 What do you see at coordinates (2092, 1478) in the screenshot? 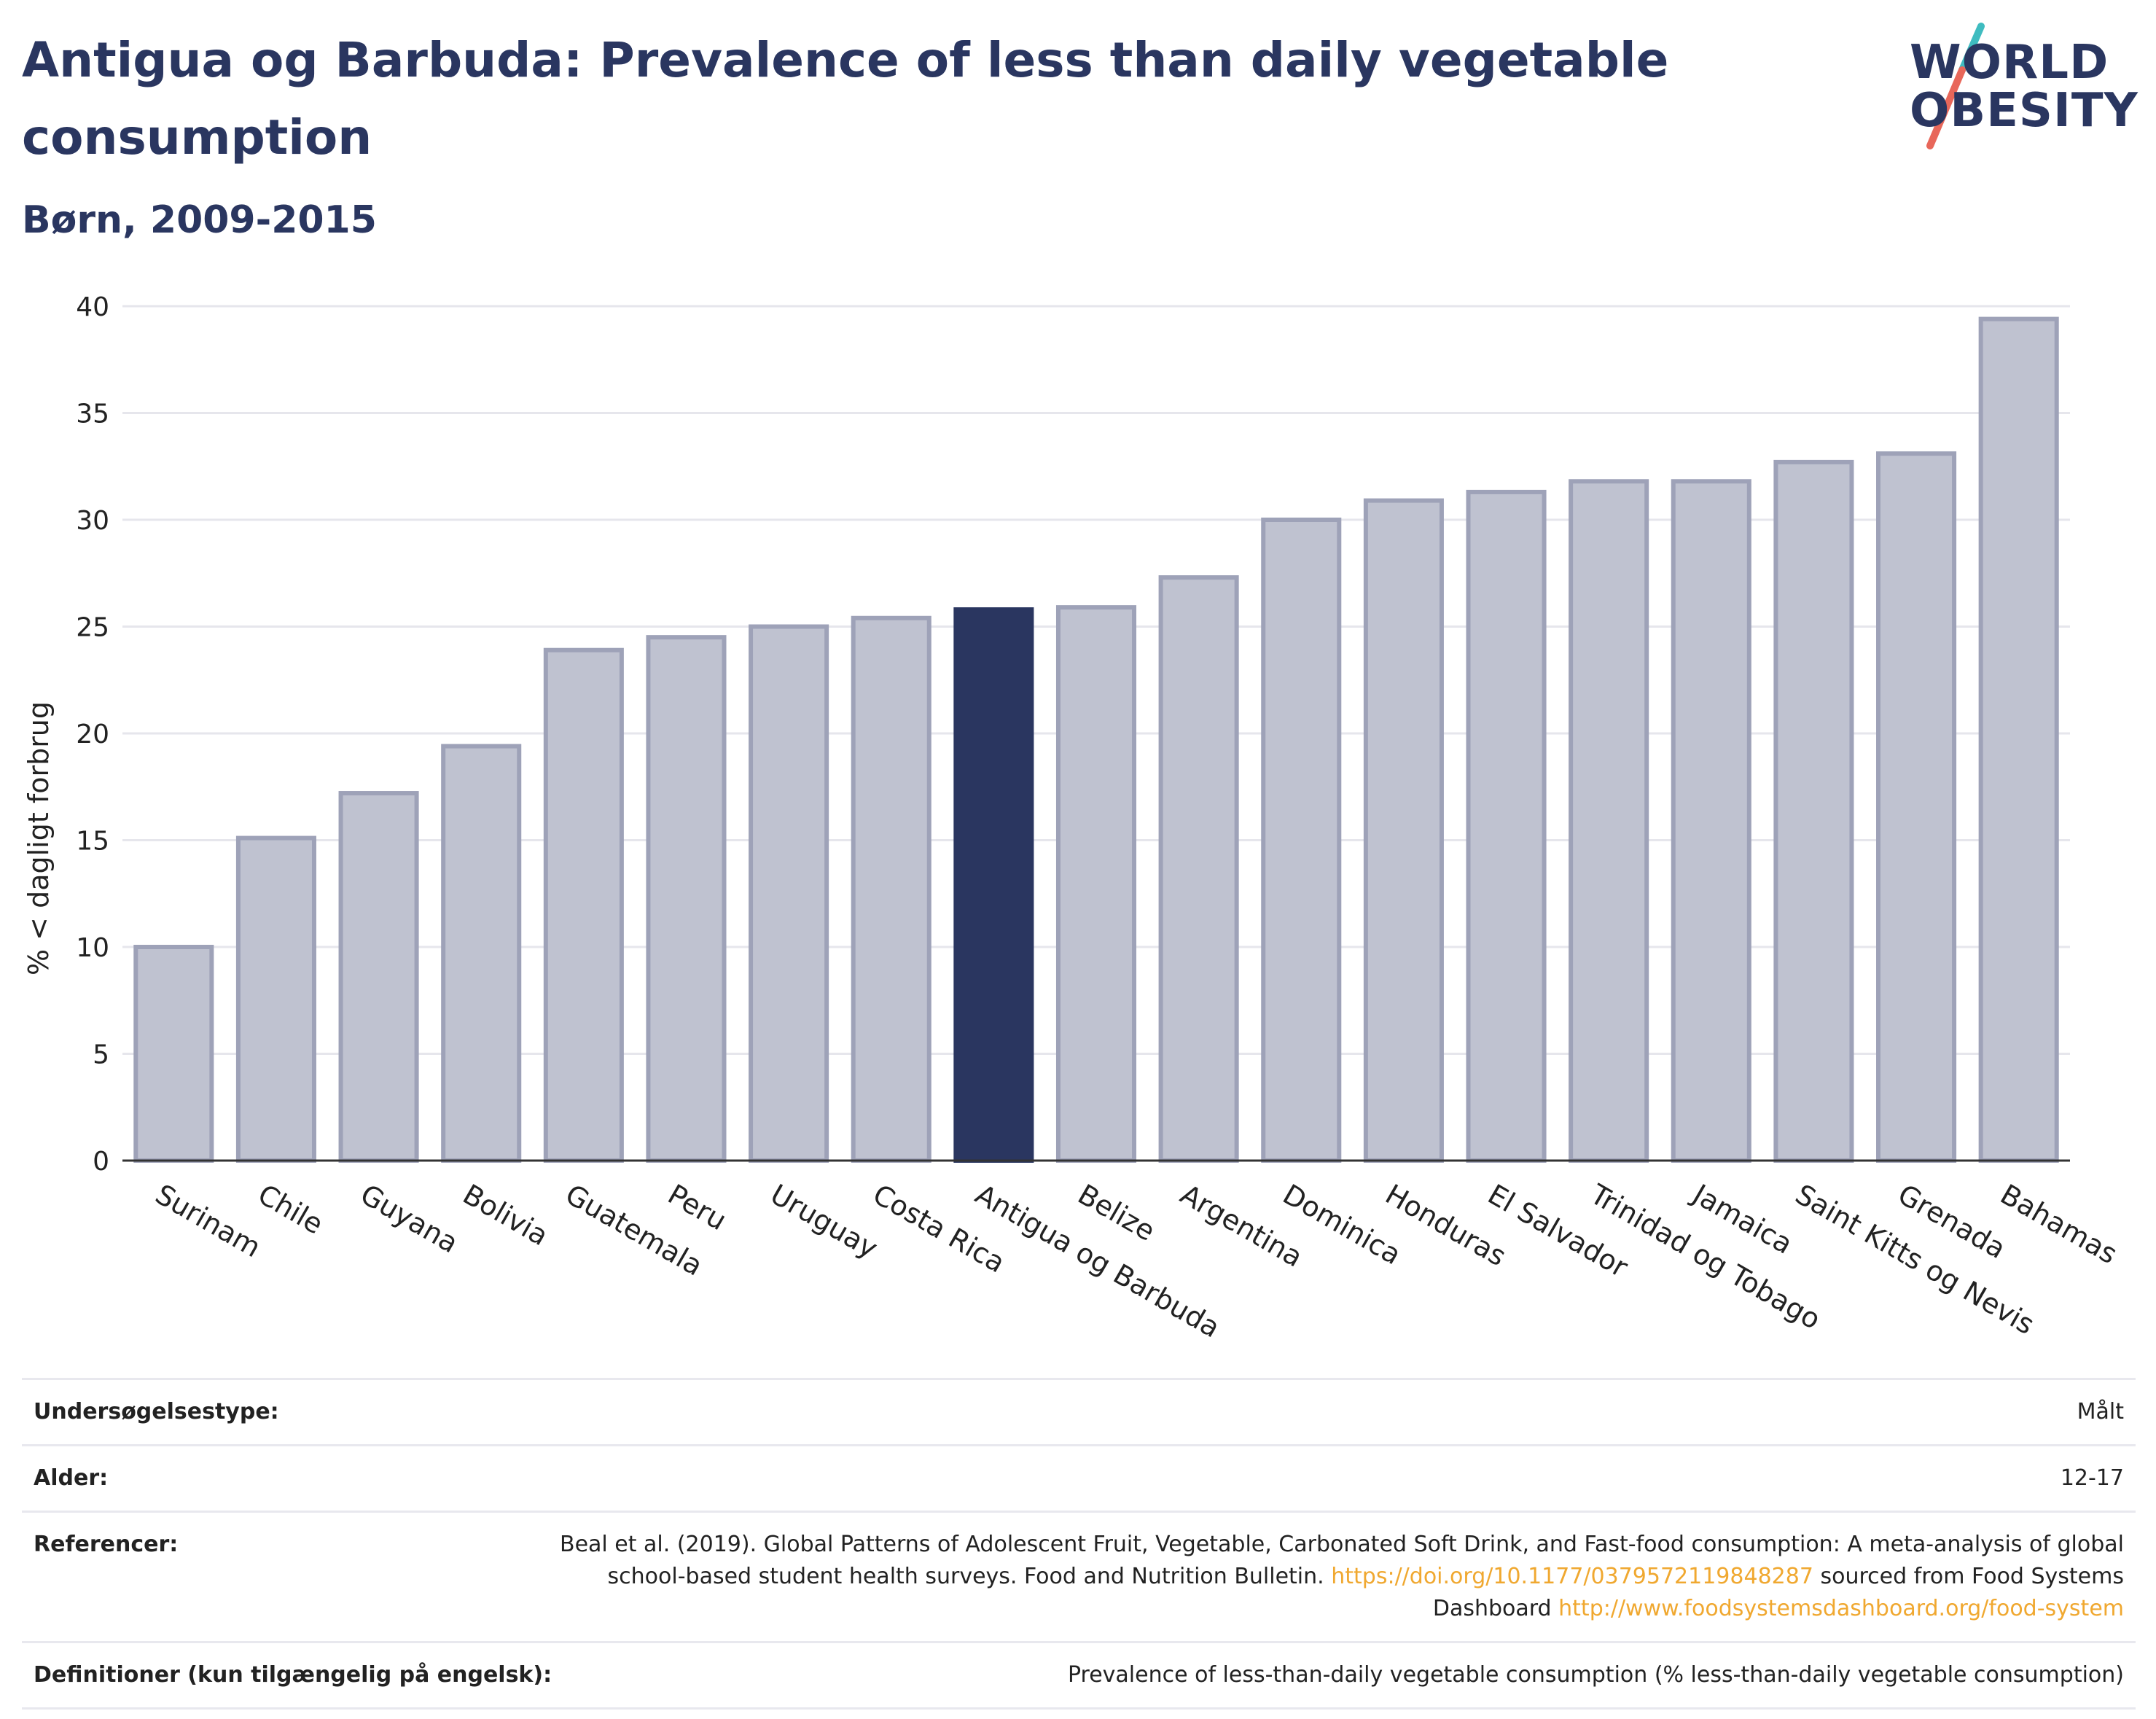
I see `age-value: 12-17` at bounding box center [2092, 1478].